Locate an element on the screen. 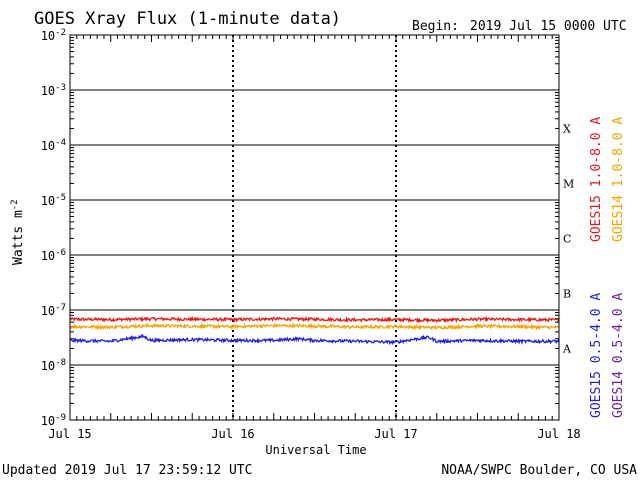  flare-class-x: X is located at coordinates (567, 128).